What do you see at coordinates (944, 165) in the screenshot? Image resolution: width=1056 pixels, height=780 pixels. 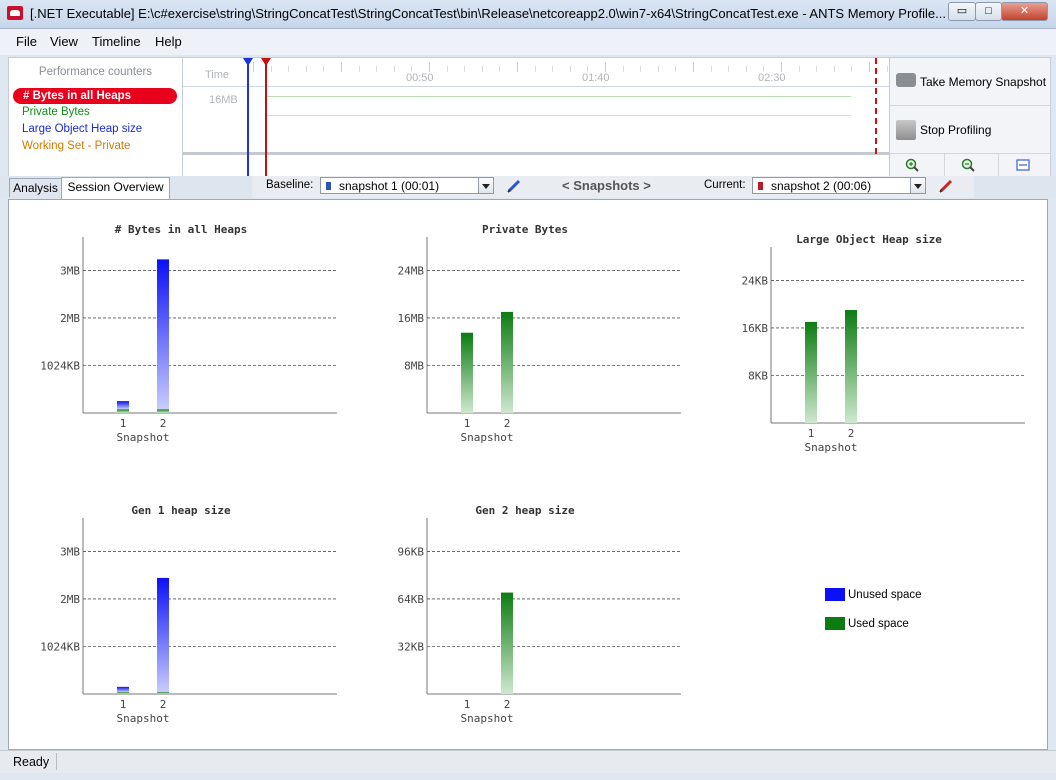 I see `toolbar-divider` at bounding box center [944, 165].